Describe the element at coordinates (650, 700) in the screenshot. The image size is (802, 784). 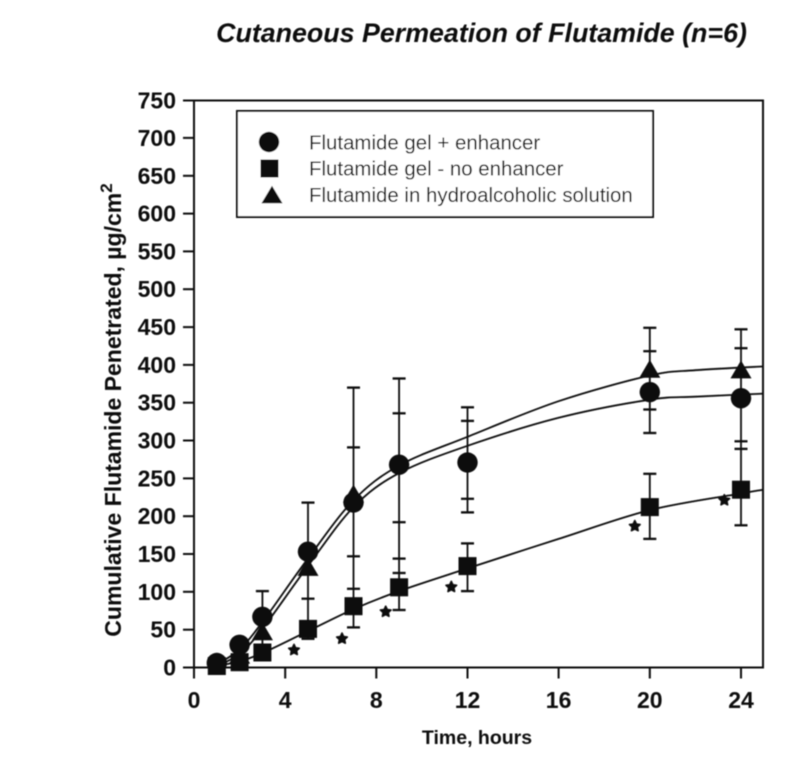
I see `svg-text: 20` at that location.